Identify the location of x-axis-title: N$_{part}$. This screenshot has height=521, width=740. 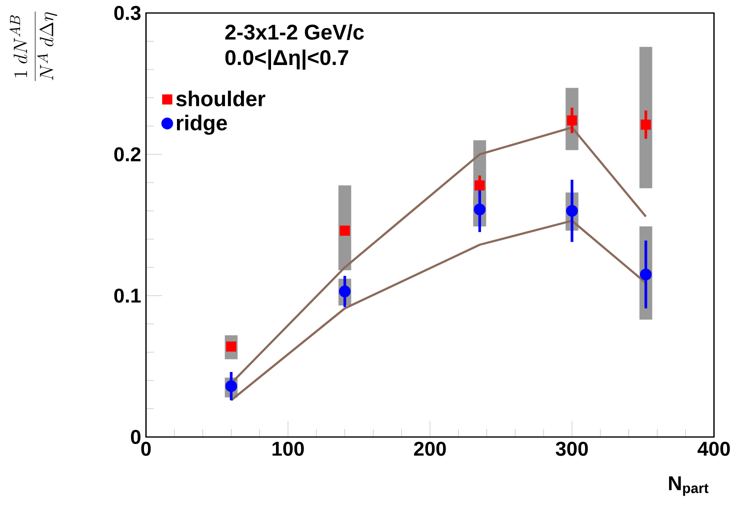
(688, 486).